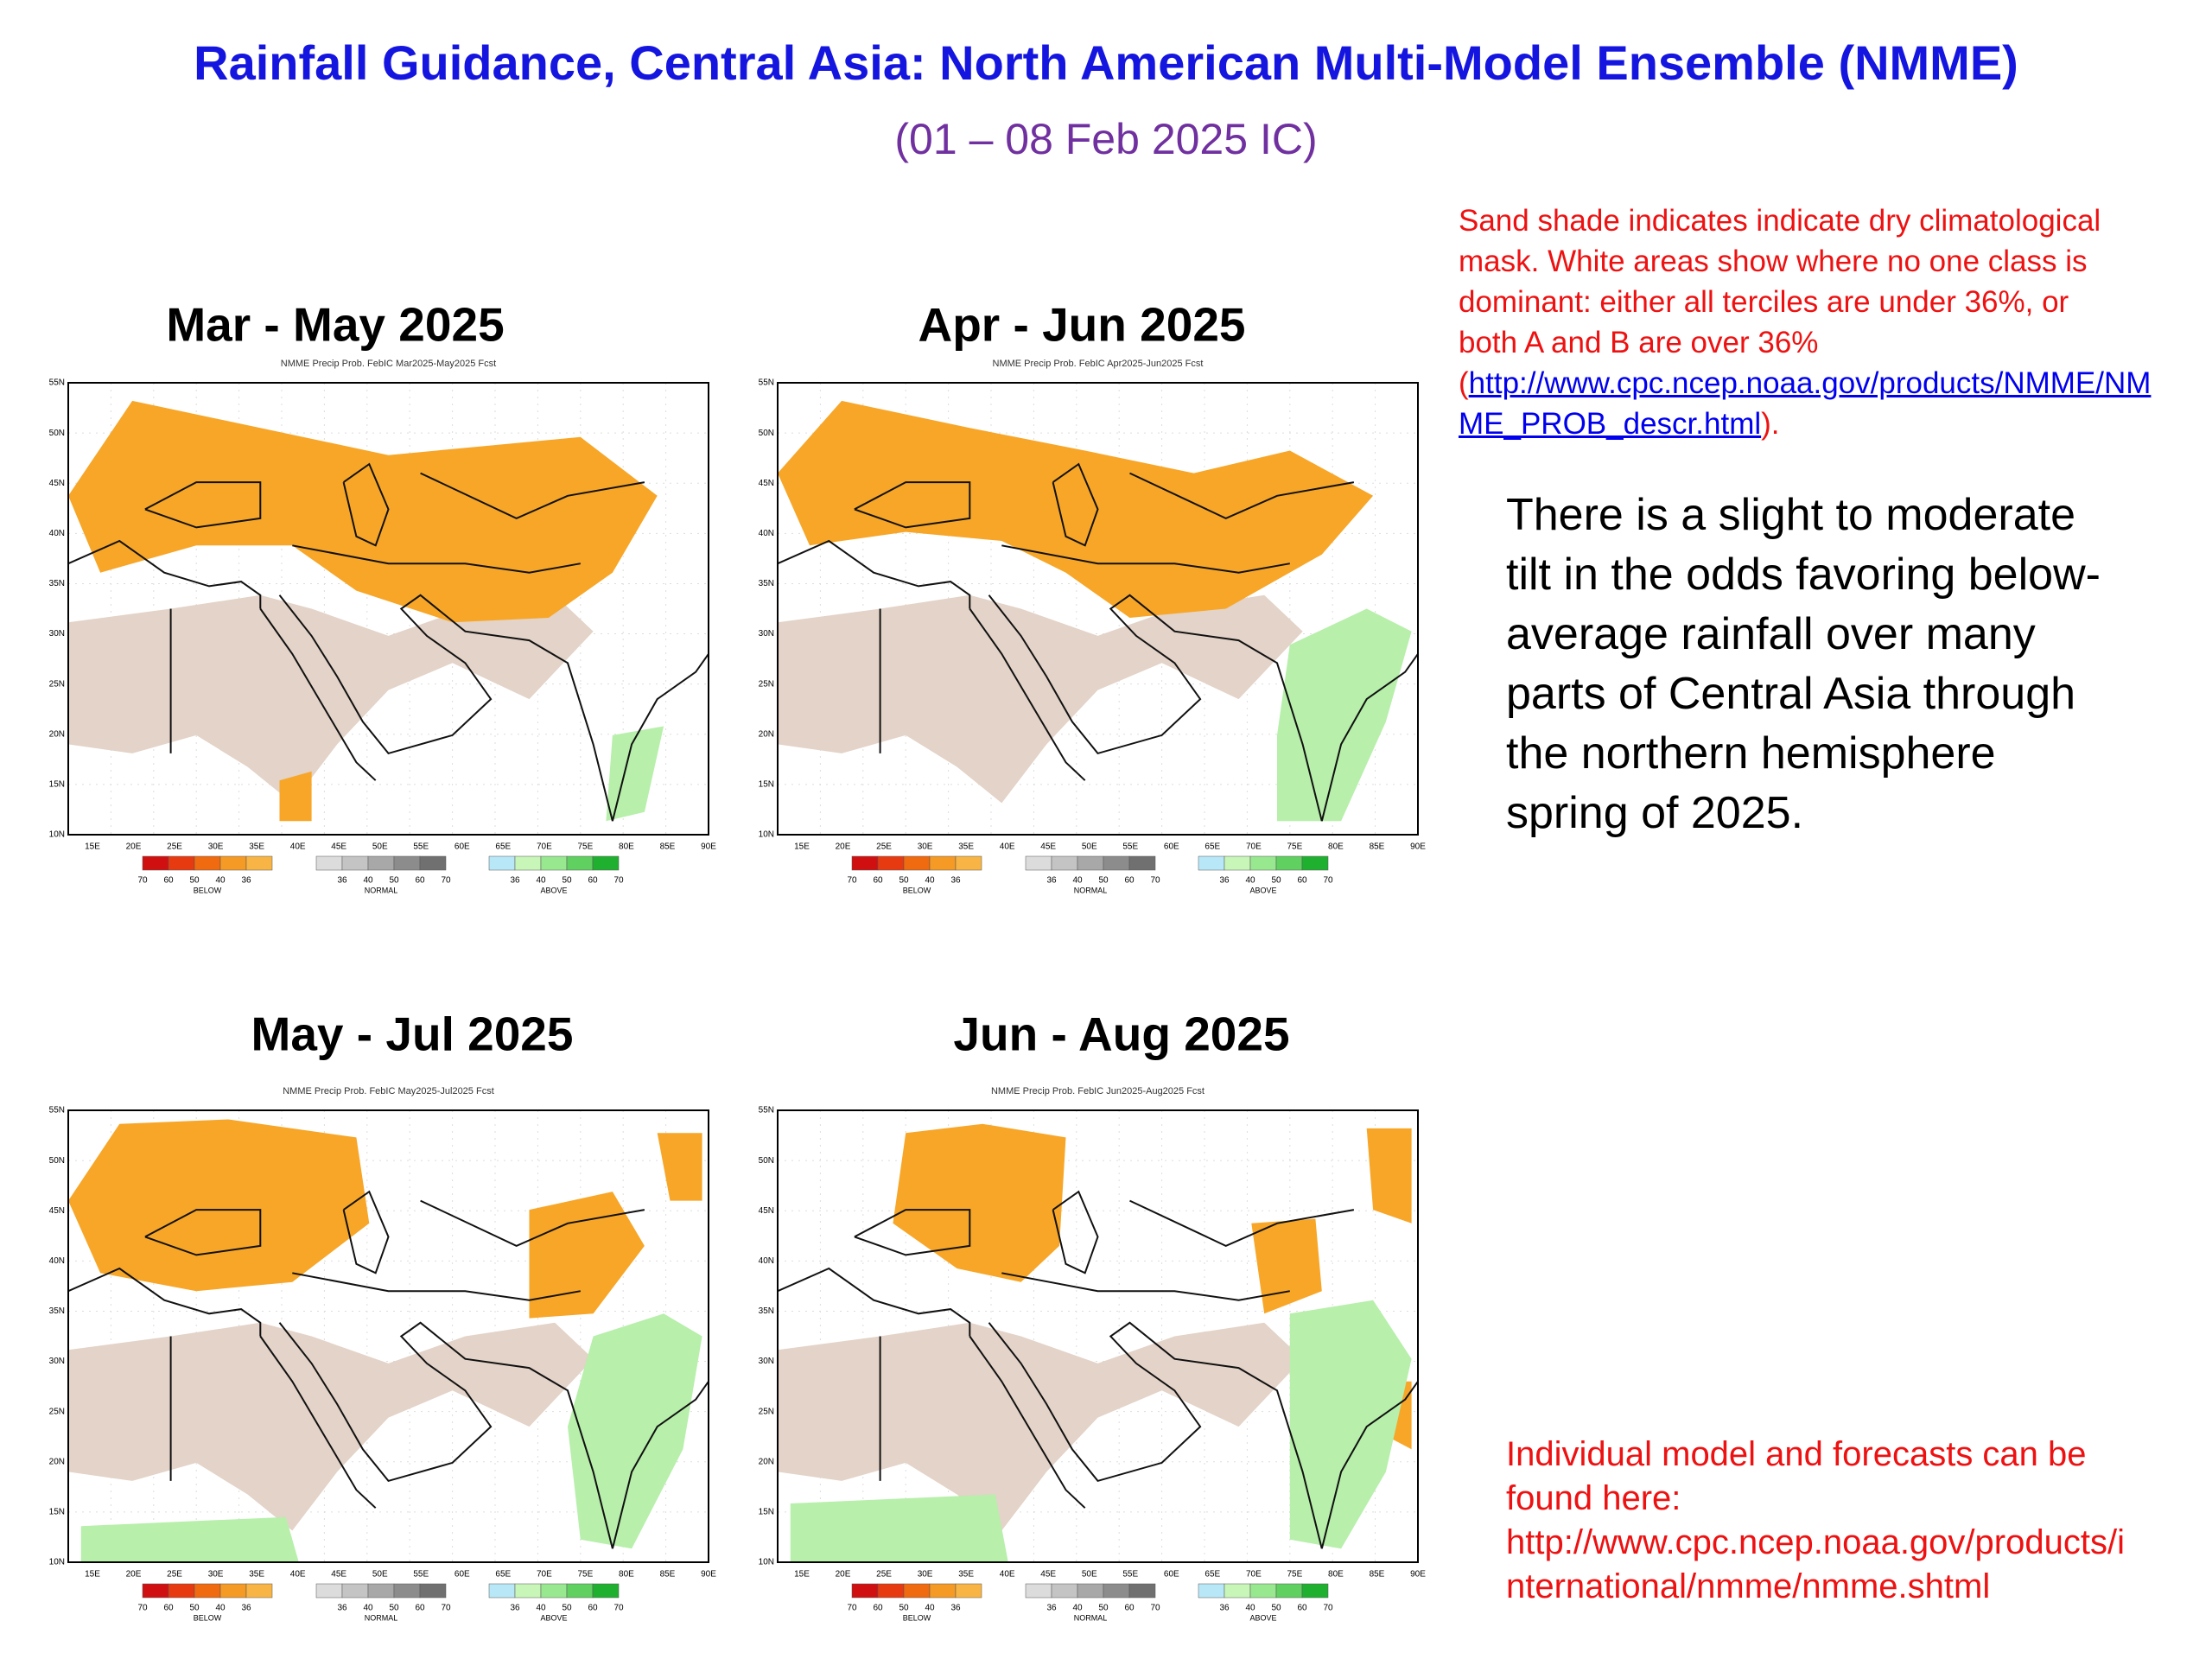 The image size is (2212, 1659). I want to click on models-line: found here:, so click(1593, 1498).